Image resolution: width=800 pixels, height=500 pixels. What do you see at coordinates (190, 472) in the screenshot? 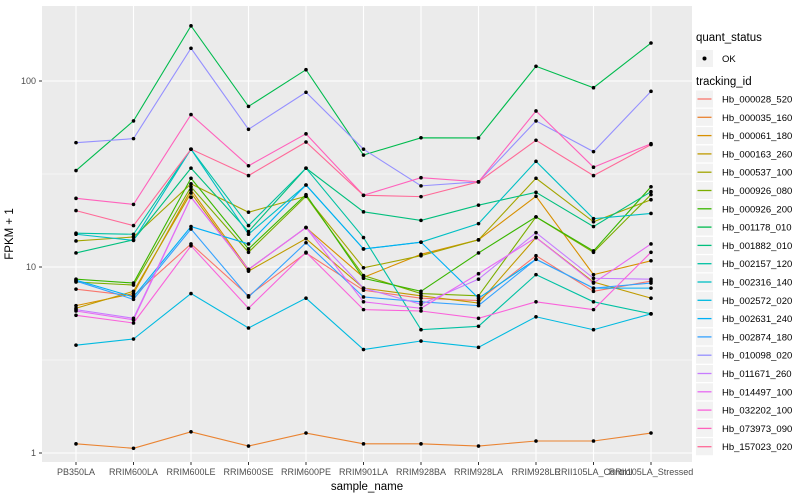
I see `x-tick-label: RRIM600LE` at bounding box center [190, 472].